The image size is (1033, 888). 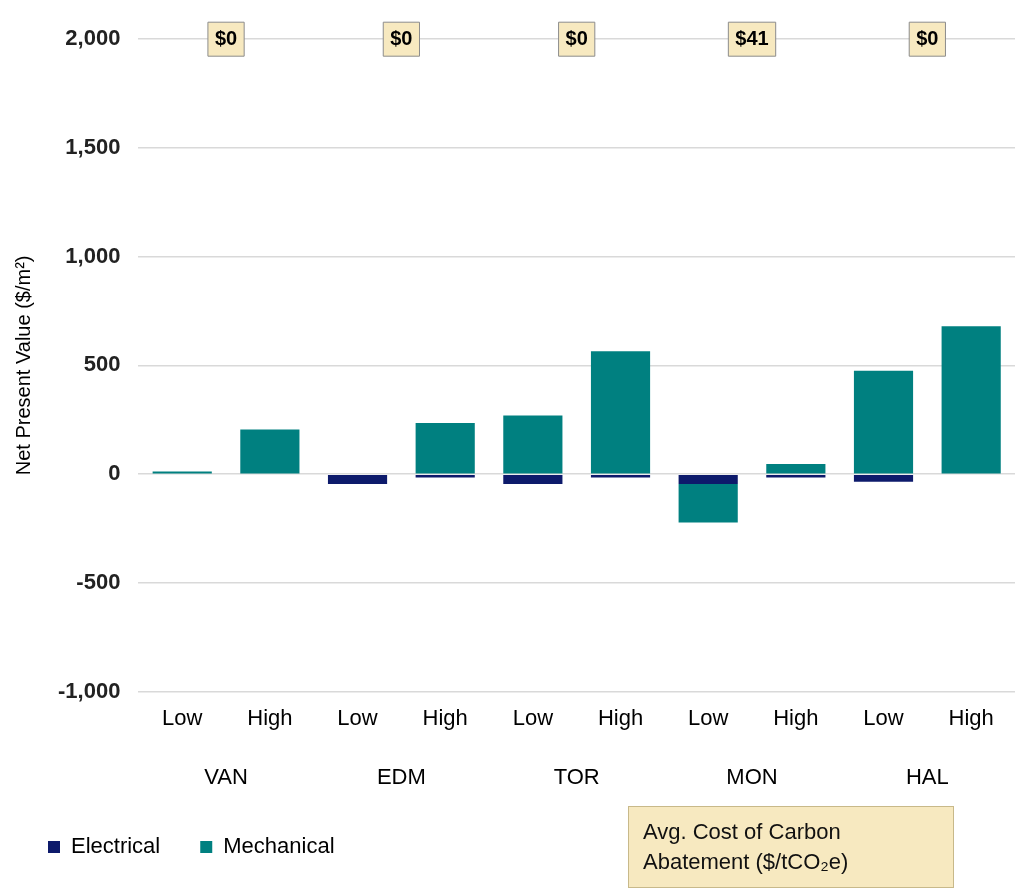 I want to click on y-tick-label: -1,000, so click(x=89, y=690).